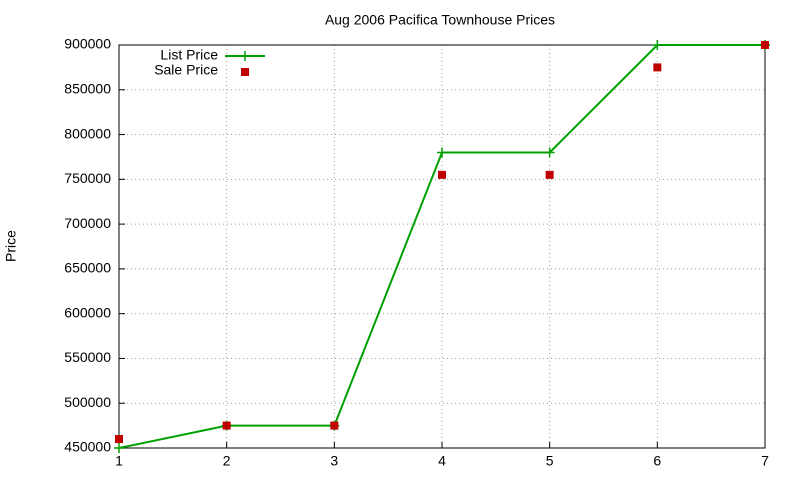 The height and width of the screenshot is (480, 800). What do you see at coordinates (87, 44) in the screenshot?
I see `y-tick-label: 900000` at bounding box center [87, 44].